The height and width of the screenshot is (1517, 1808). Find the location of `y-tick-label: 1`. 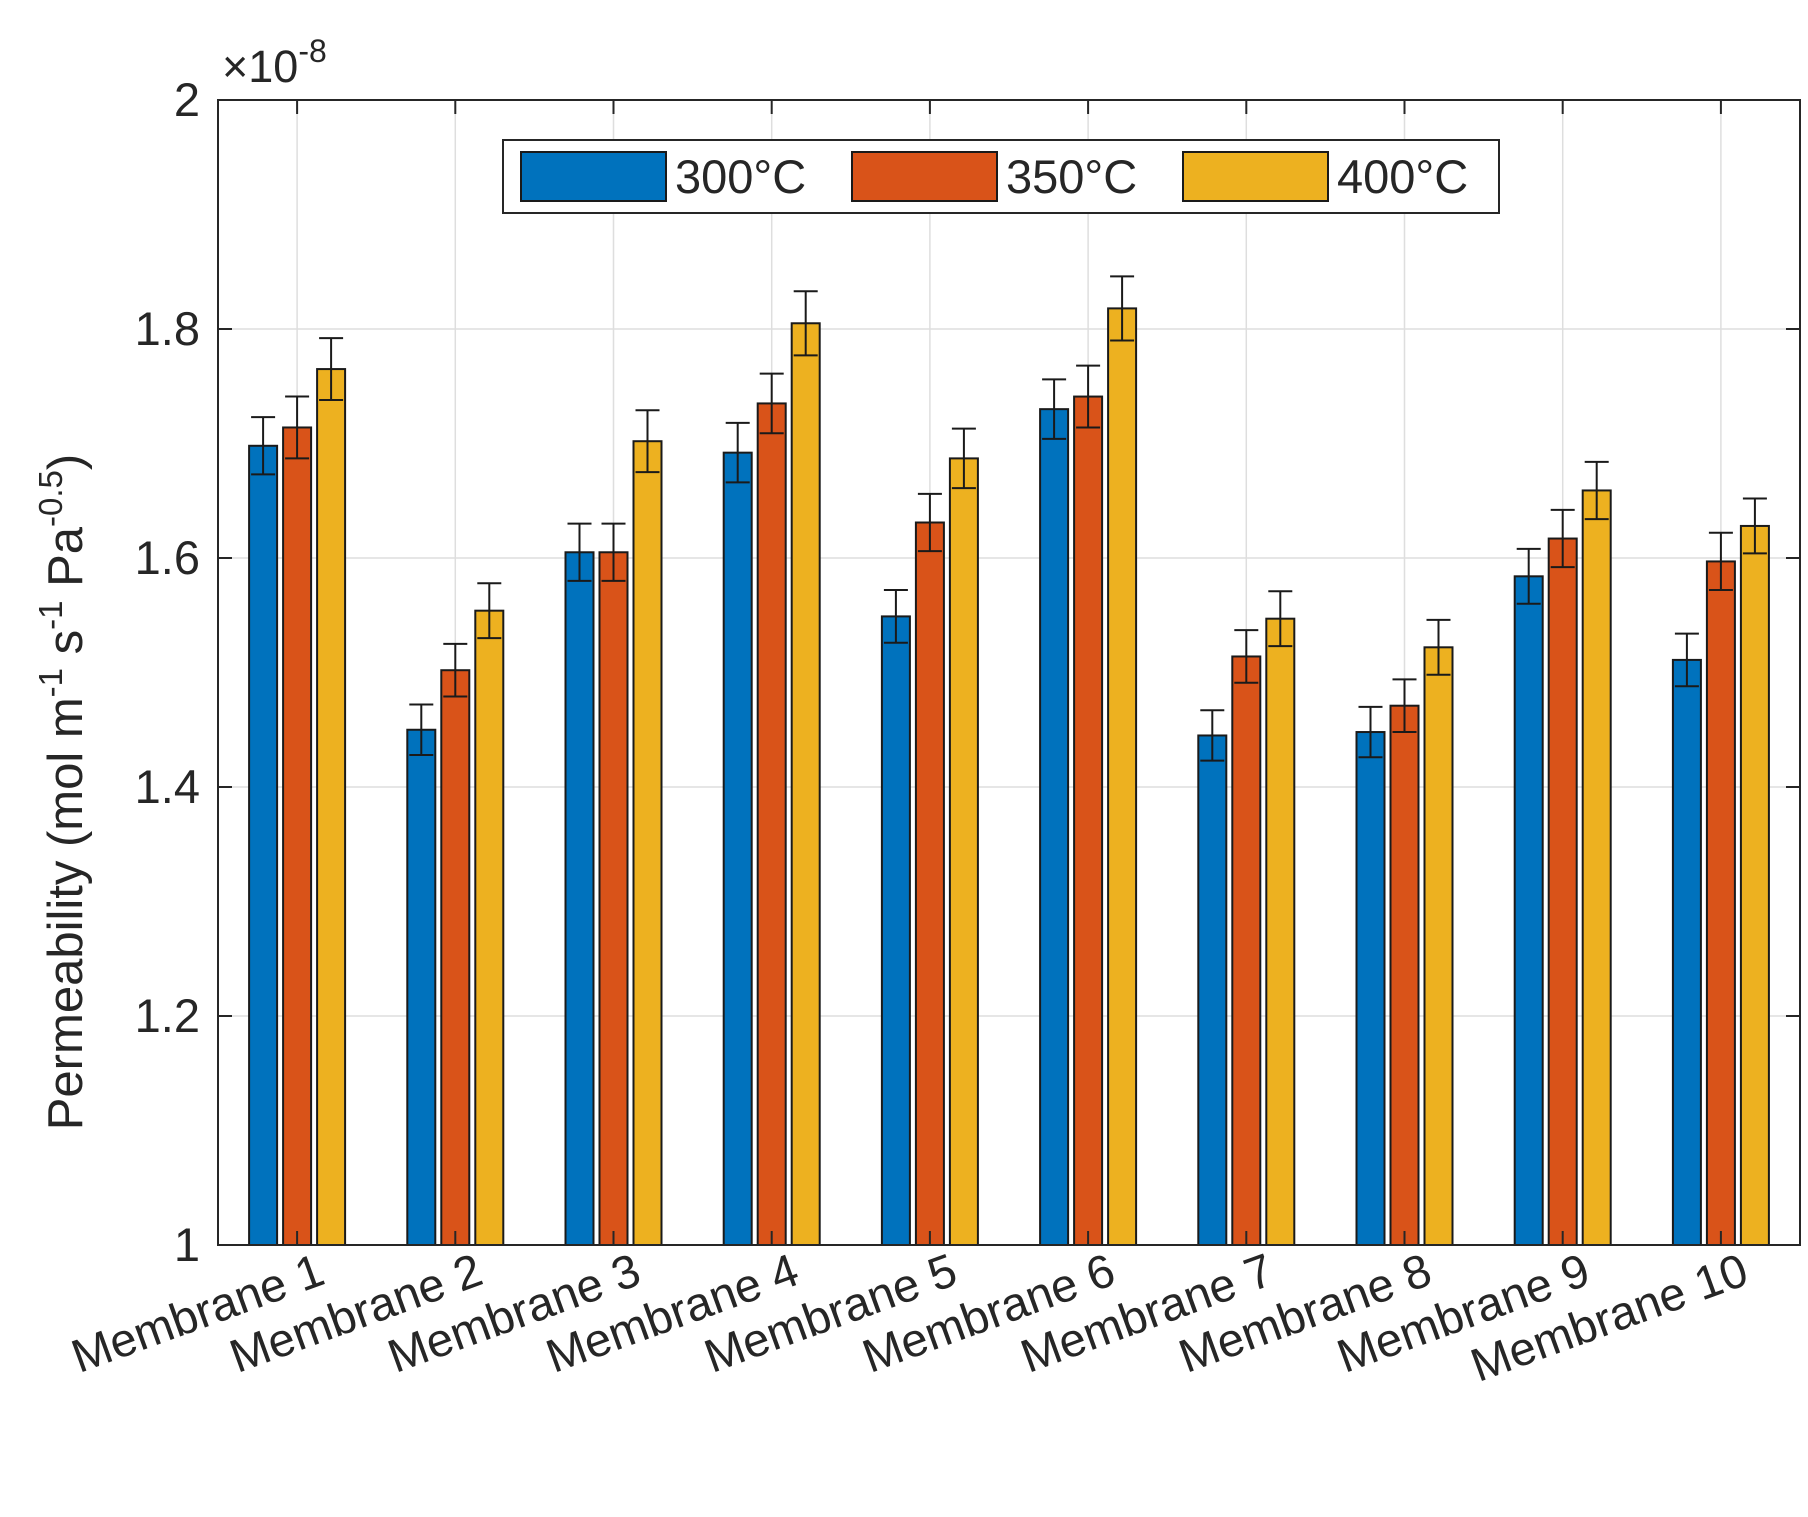

y-tick-label: 1 is located at coordinates (187, 1244).